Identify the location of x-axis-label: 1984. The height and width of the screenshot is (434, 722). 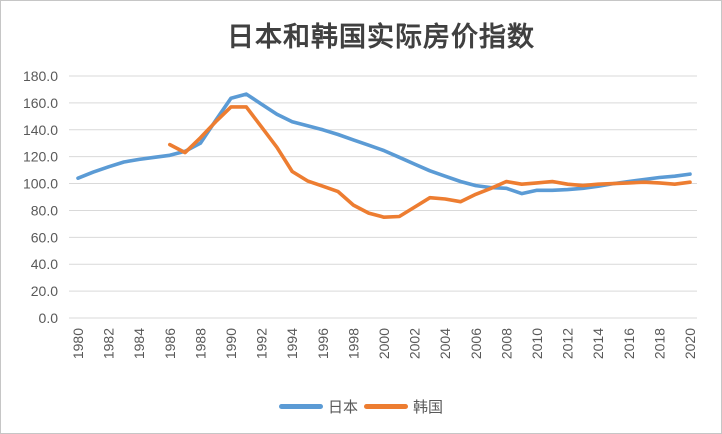
(139, 343).